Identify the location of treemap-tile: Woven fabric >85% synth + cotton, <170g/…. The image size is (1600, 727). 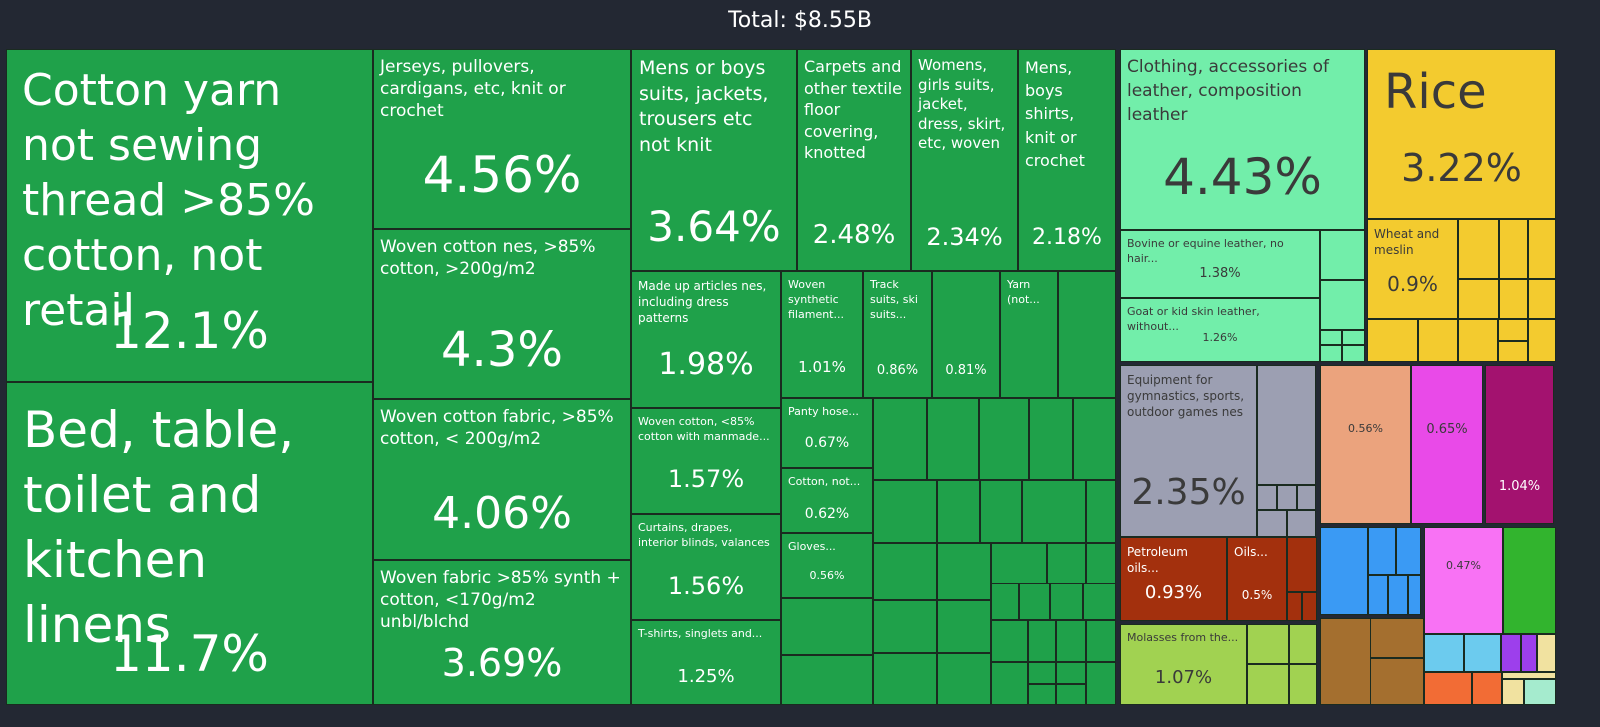
(502, 632).